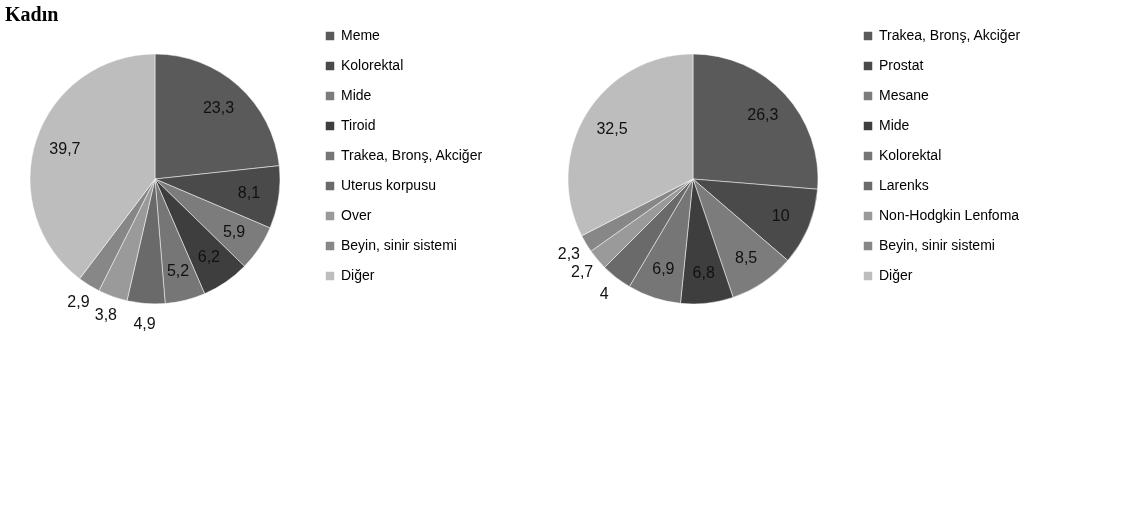 Image resolution: width=1126 pixels, height=521 pixels. Describe the element at coordinates (234, 231) in the screenshot. I see `data-label: 5,9` at that location.